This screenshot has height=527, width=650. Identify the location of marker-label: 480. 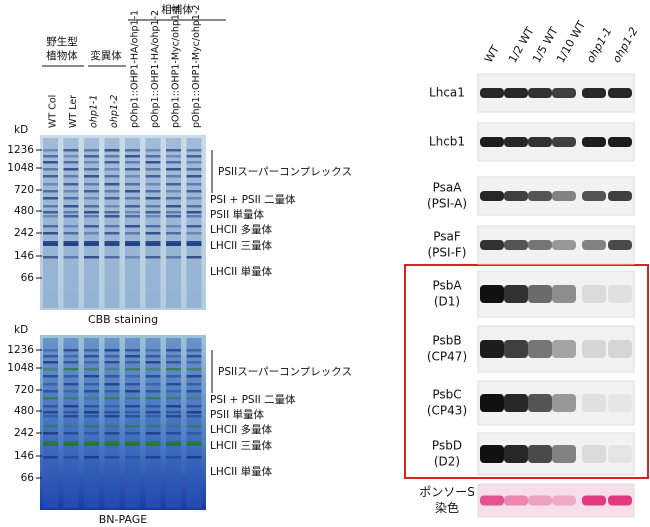
(24, 211).